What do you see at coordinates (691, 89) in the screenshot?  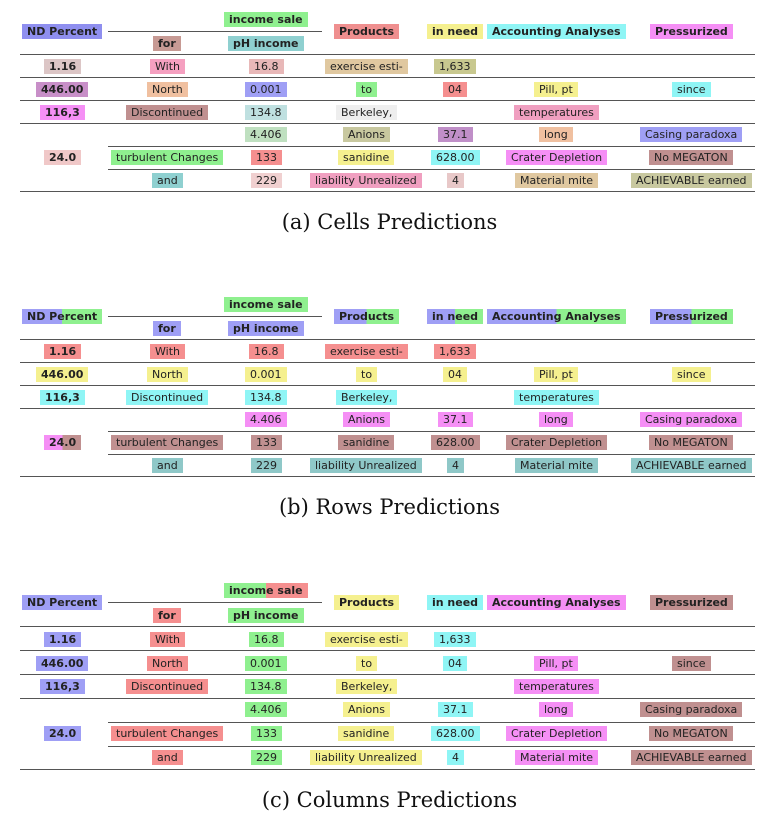 I see `cell-r2-pressurized: since` at bounding box center [691, 89].